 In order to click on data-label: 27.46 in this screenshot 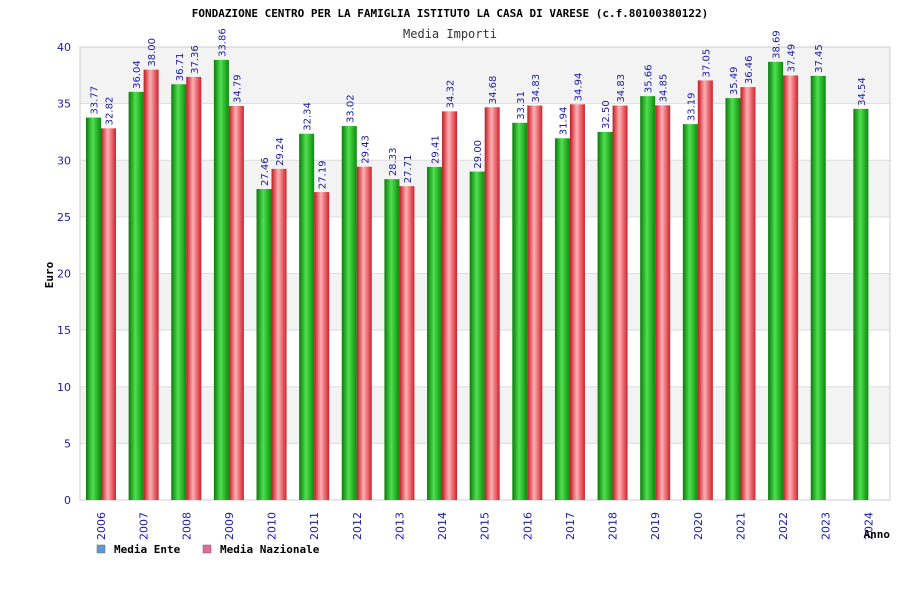, I will do `click(265, 171)`.